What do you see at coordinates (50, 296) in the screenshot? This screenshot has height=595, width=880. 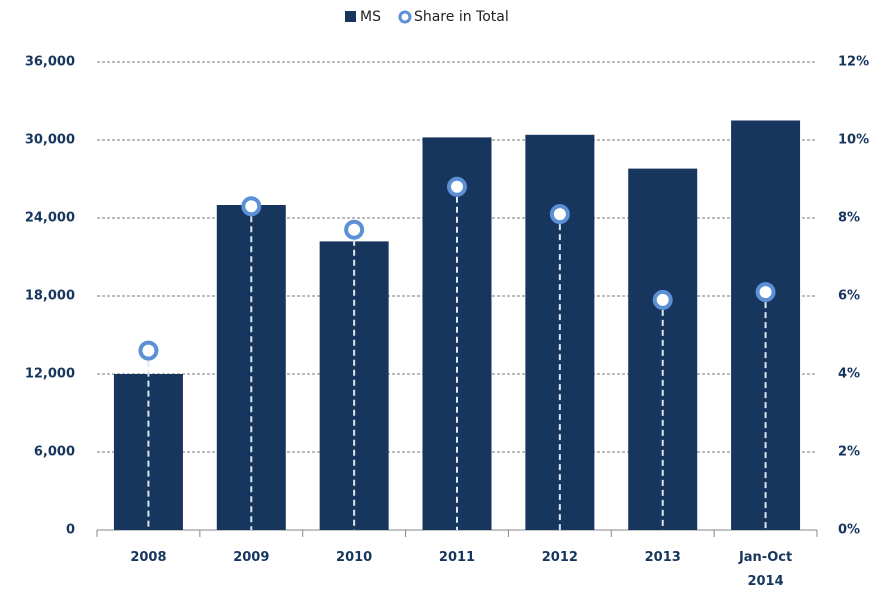 I see `y-tick-label: 18,000` at bounding box center [50, 296].